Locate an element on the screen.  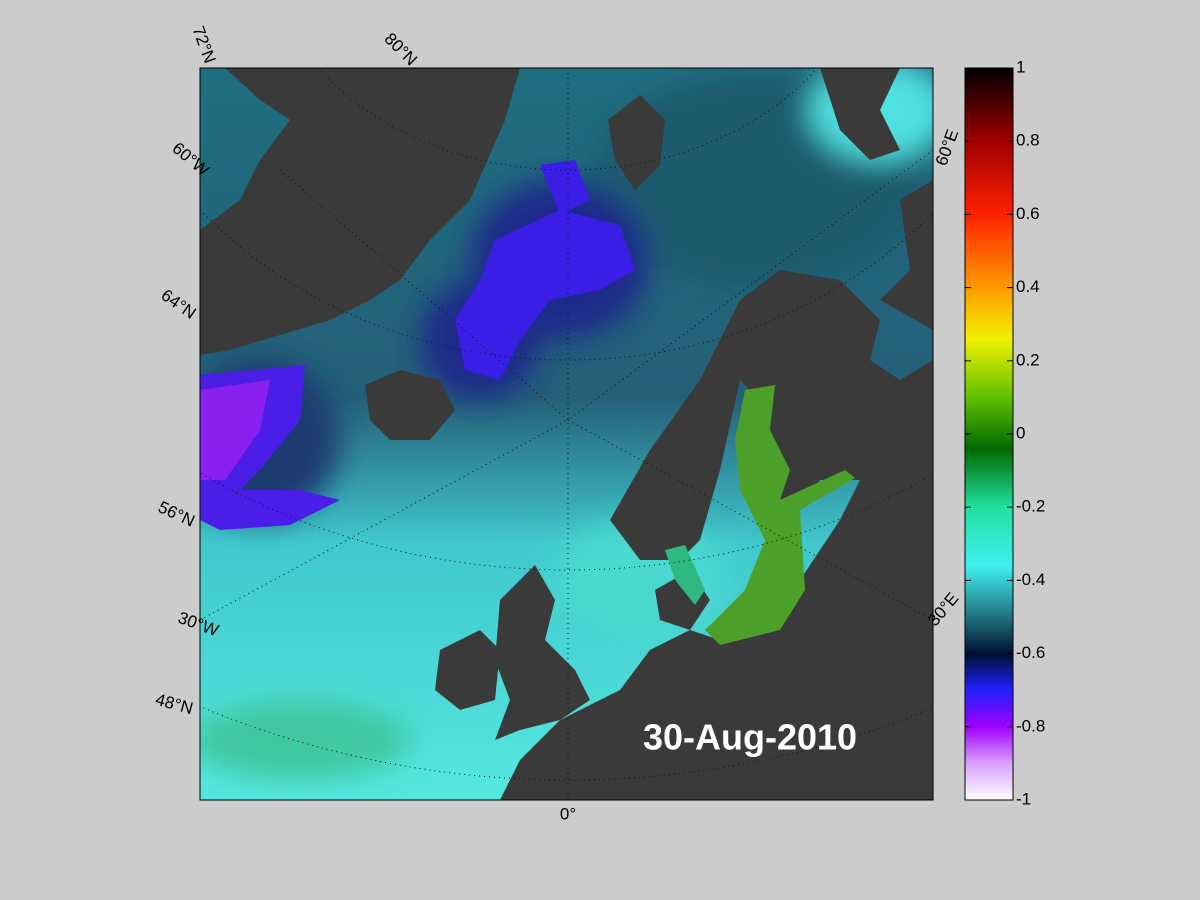
kattegat-anomaly is located at coordinates (685, 575).